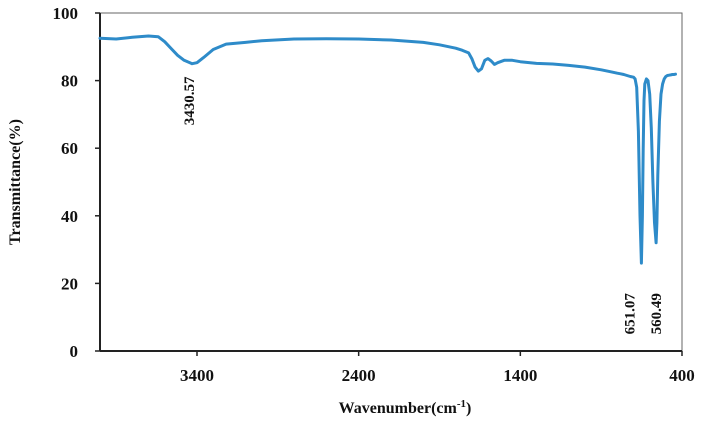  Describe the element at coordinates (398, 408) in the screenshot. I see `x-axis-title-main: Wavenumber(cm` at that location.